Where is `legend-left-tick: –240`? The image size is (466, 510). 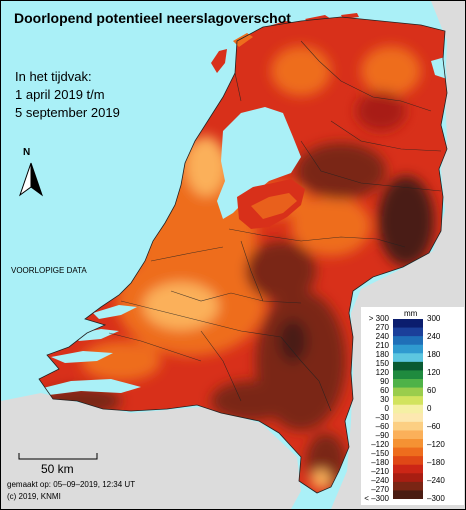
legend-left-tick: –240 is located at coordinates (380, 480).